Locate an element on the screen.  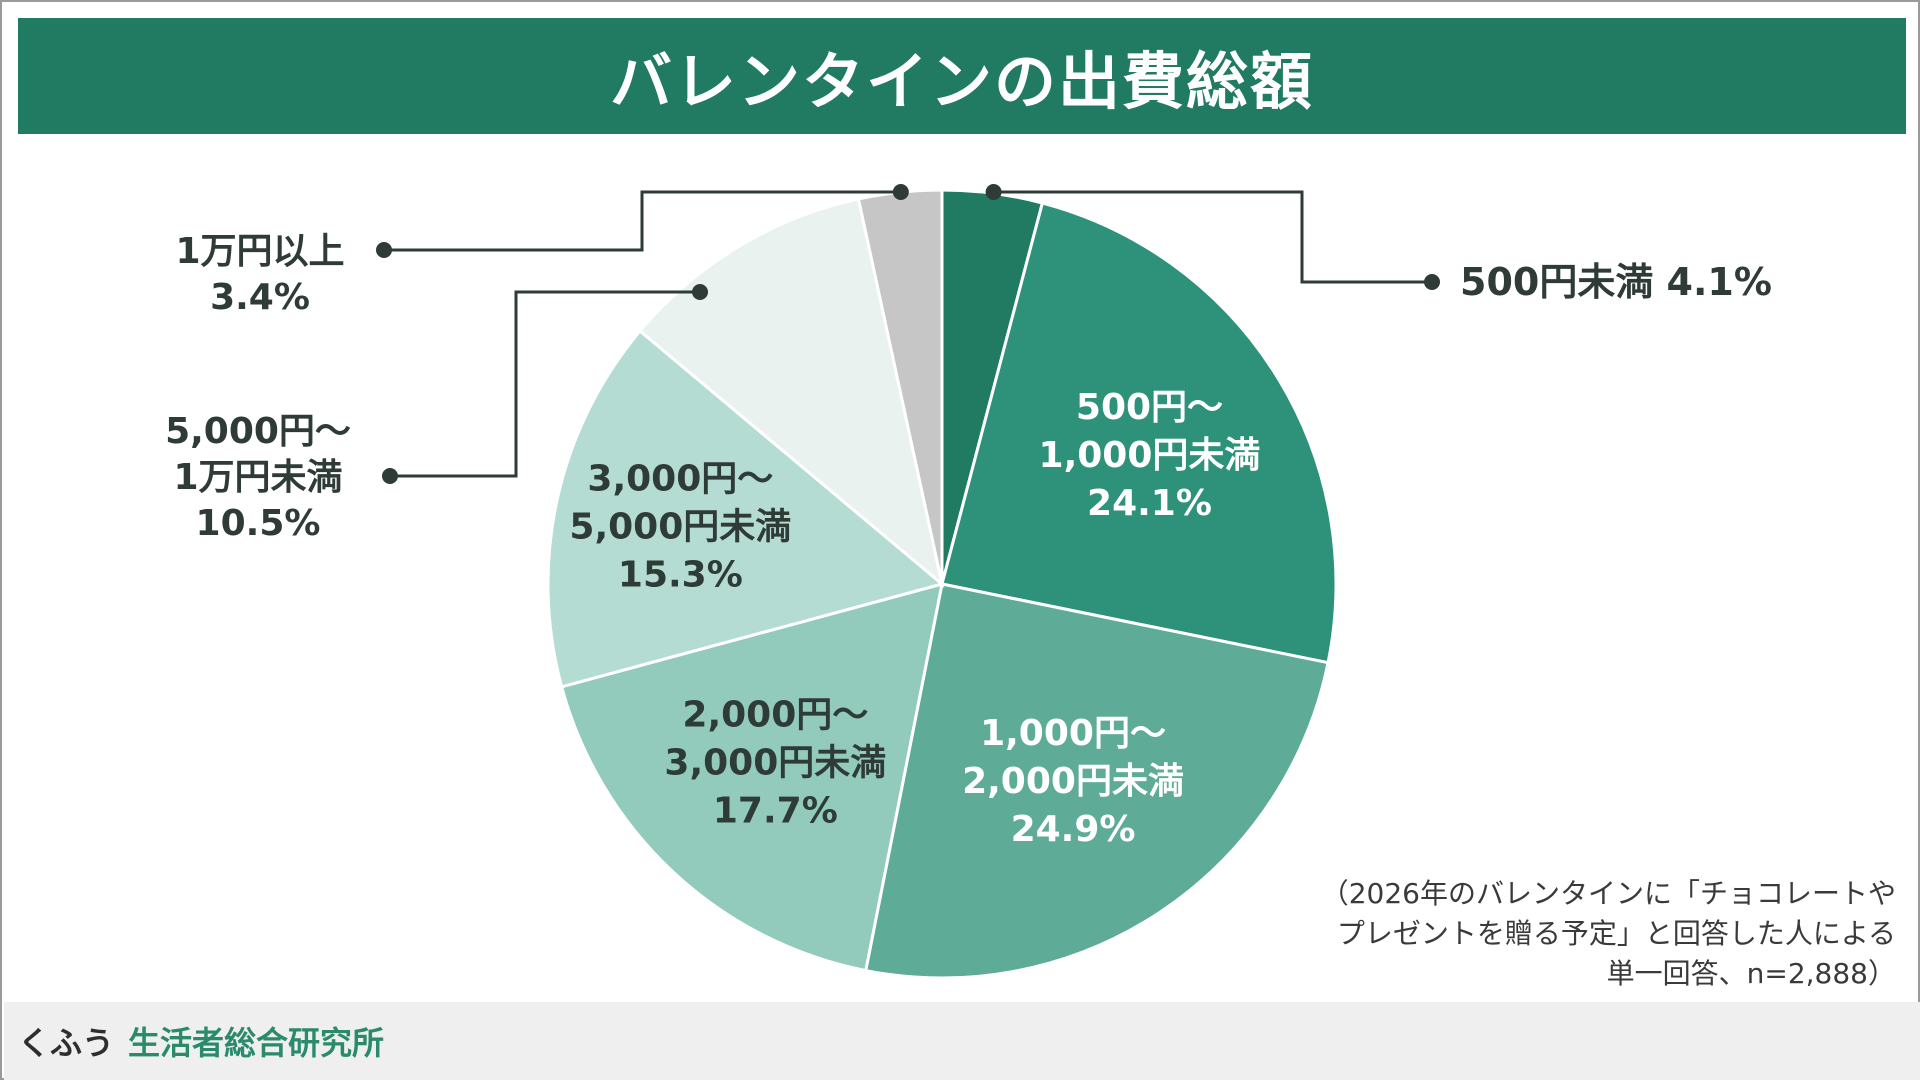
chart-title: バレンタインの出費総額 is located at coordinates (961, 81).